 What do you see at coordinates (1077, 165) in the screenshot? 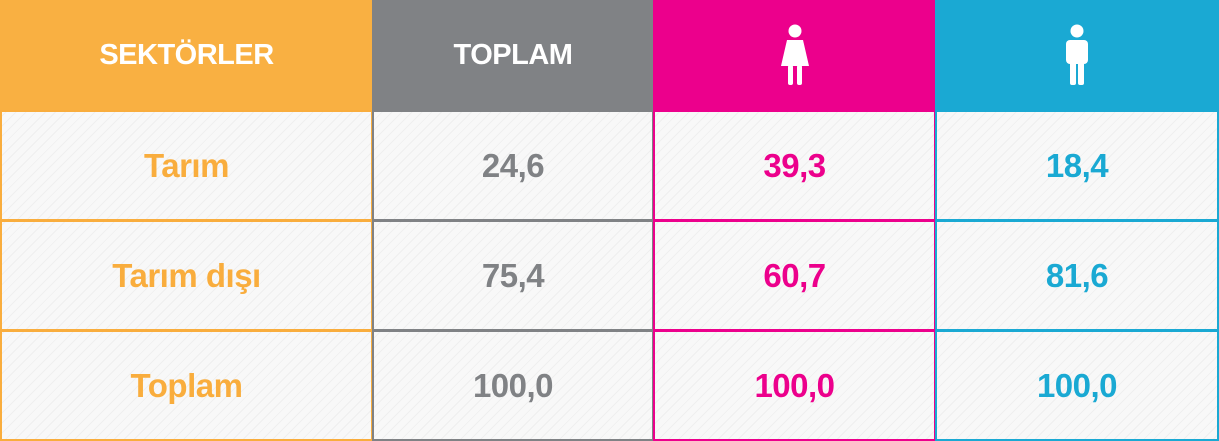
I see `value-cell: 18,4` at bounding box center [1077, 165].